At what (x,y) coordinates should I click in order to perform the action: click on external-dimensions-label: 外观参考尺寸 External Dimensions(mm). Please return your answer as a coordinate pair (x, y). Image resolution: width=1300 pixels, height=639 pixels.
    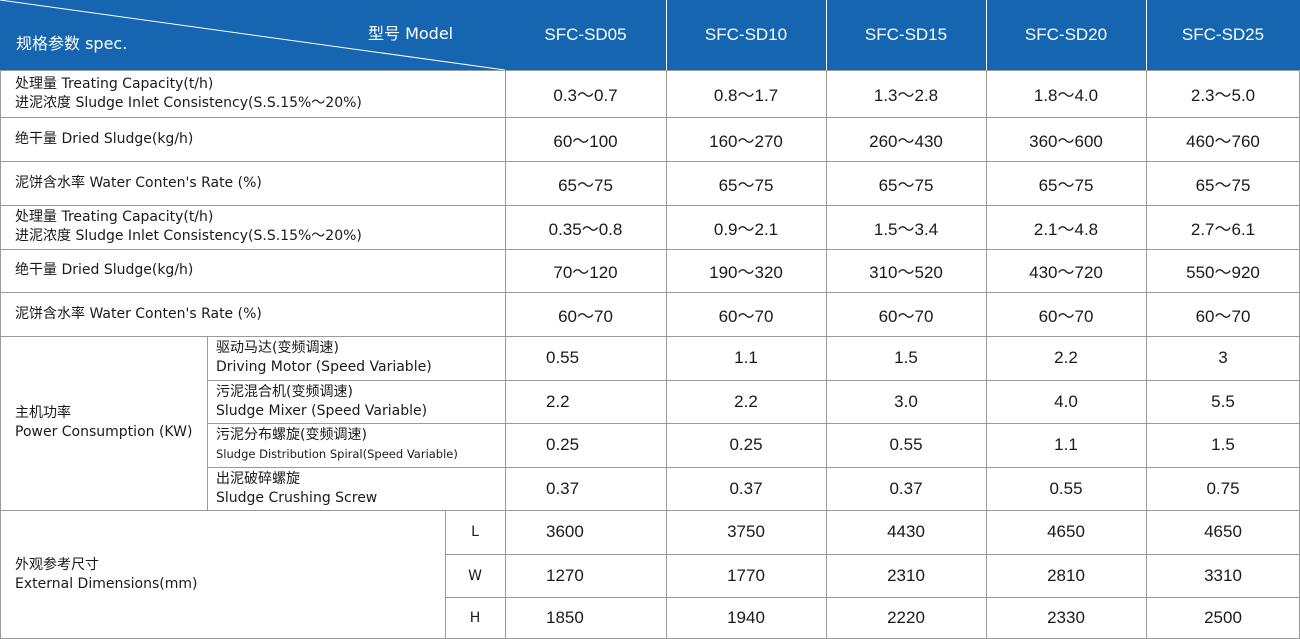
    Looking at the image, I should click on (222, 574).